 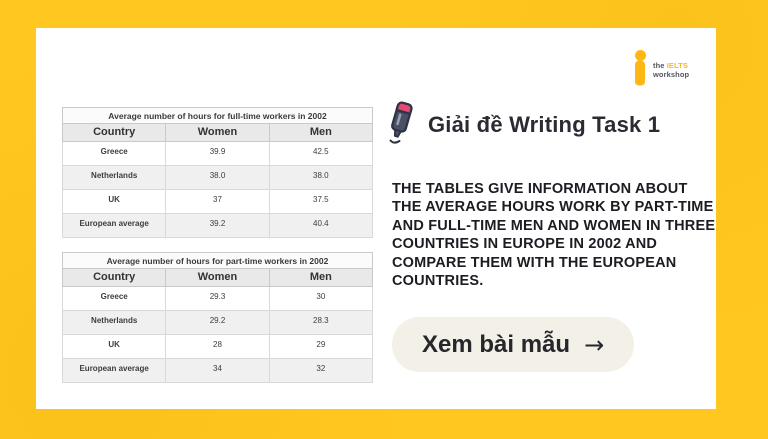 I want to click on table-row: European average 39.2 40.4, so click(x=217, y=225).